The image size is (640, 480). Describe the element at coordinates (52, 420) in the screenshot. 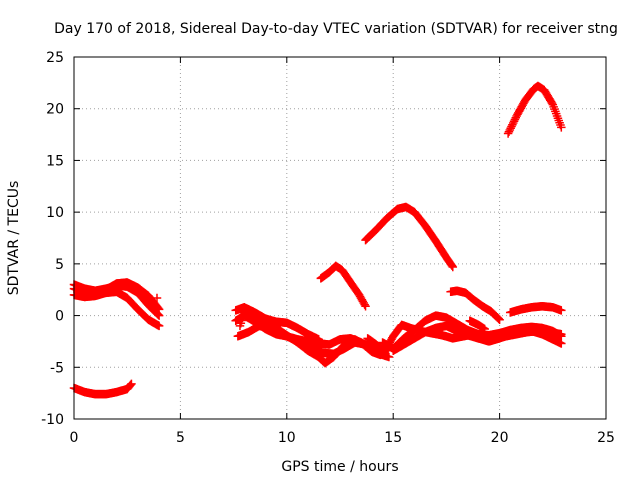

I see `y-tick-label: -10` at that location.